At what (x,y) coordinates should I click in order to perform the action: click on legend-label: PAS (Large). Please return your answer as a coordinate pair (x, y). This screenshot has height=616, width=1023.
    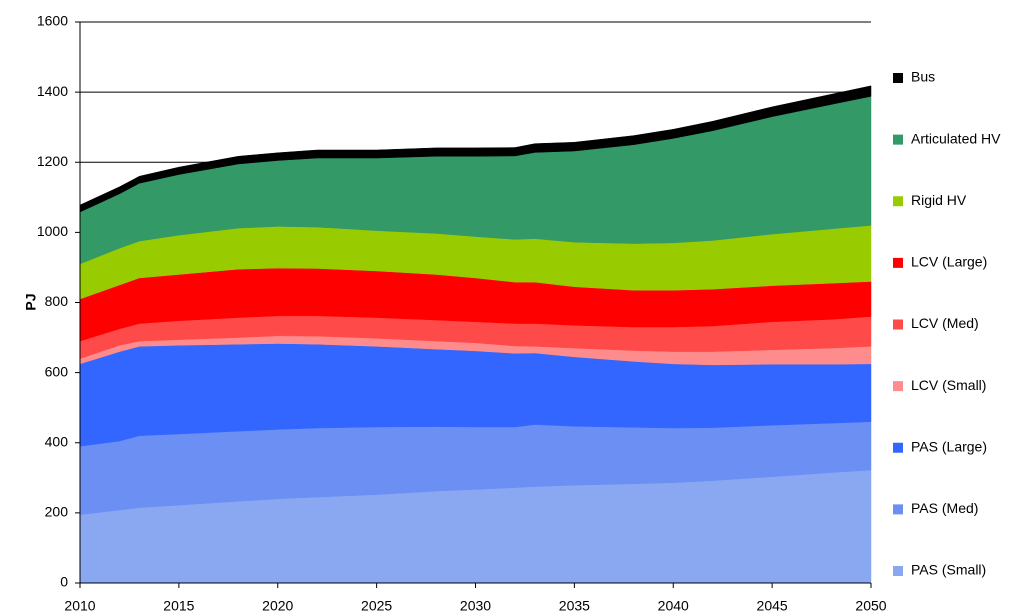
    Looking at the image, I should click on (949, 446).